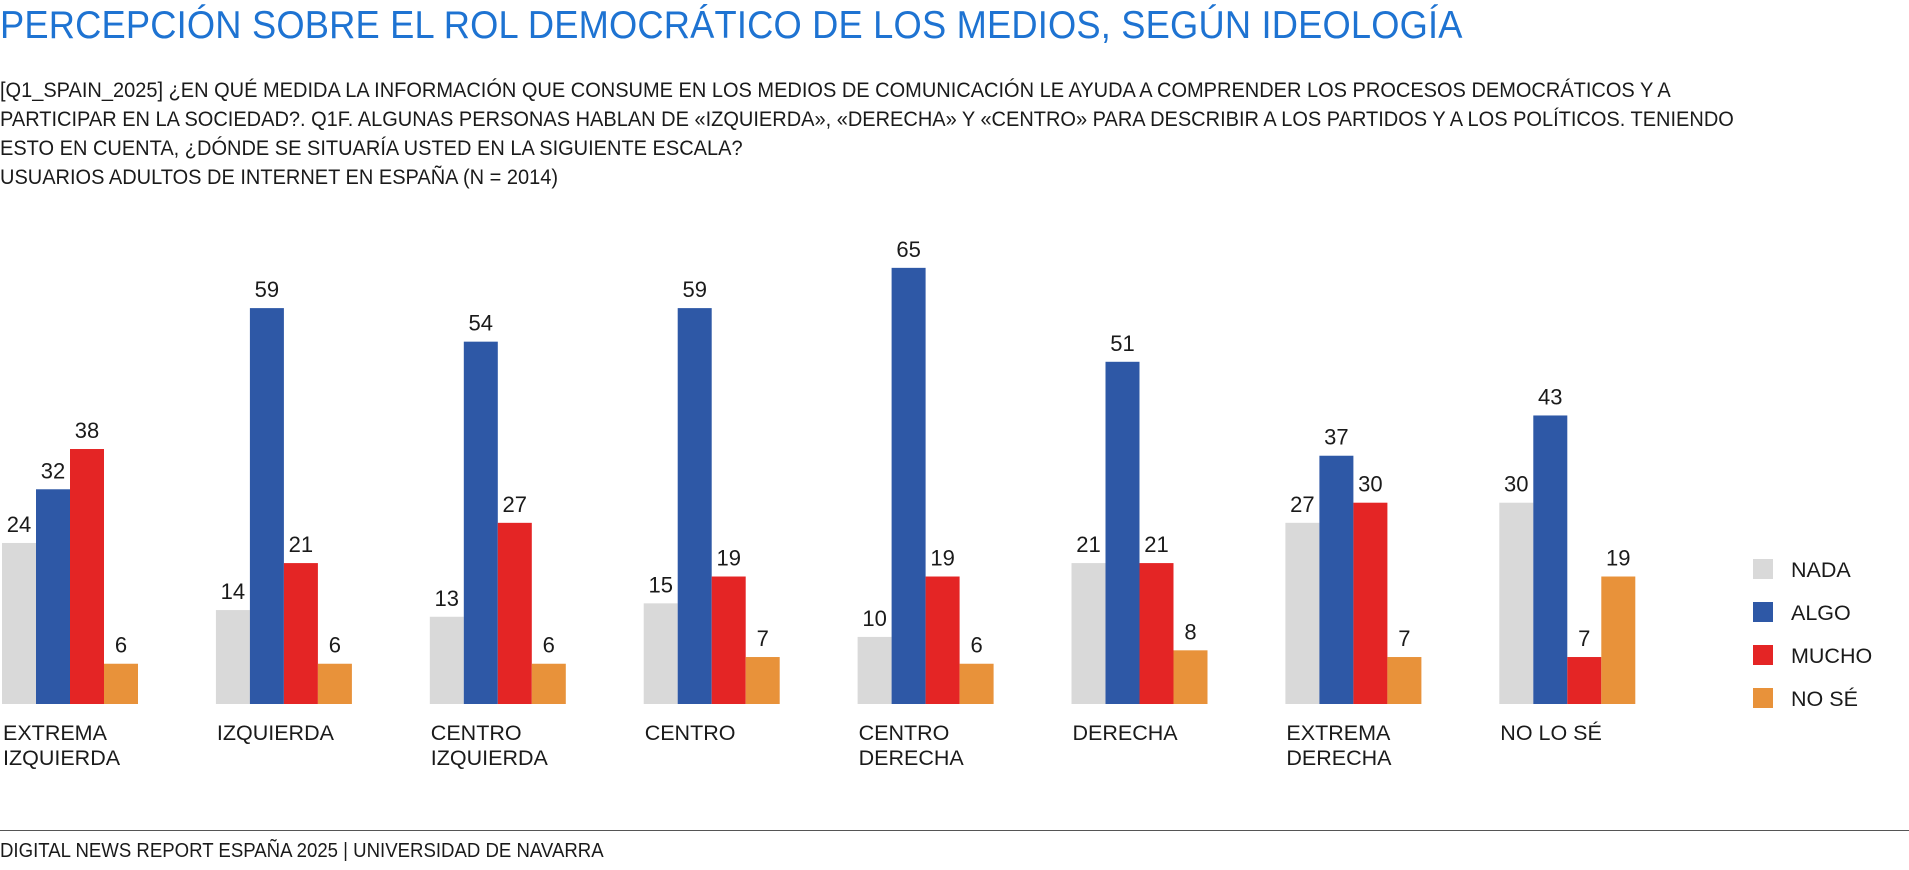  Describe the element at coordinates (874, 618) in the screenshot. I see `data-label: 10` at that location.